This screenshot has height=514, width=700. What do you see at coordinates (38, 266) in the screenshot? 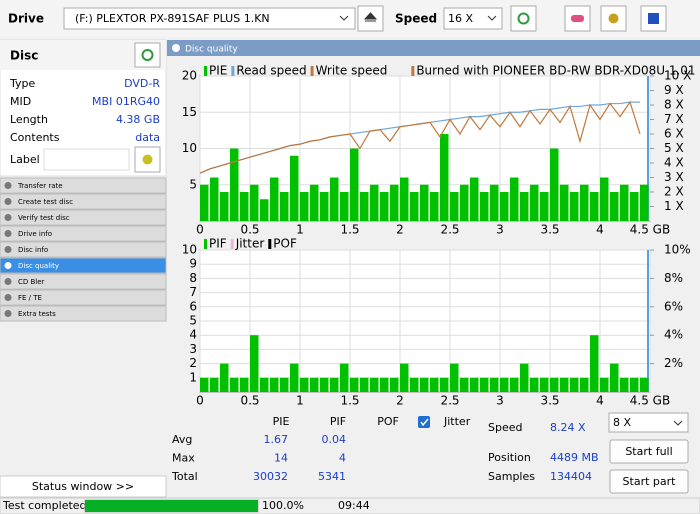
I see `menu-label: Disc quality` at bounding box center [38, 266].